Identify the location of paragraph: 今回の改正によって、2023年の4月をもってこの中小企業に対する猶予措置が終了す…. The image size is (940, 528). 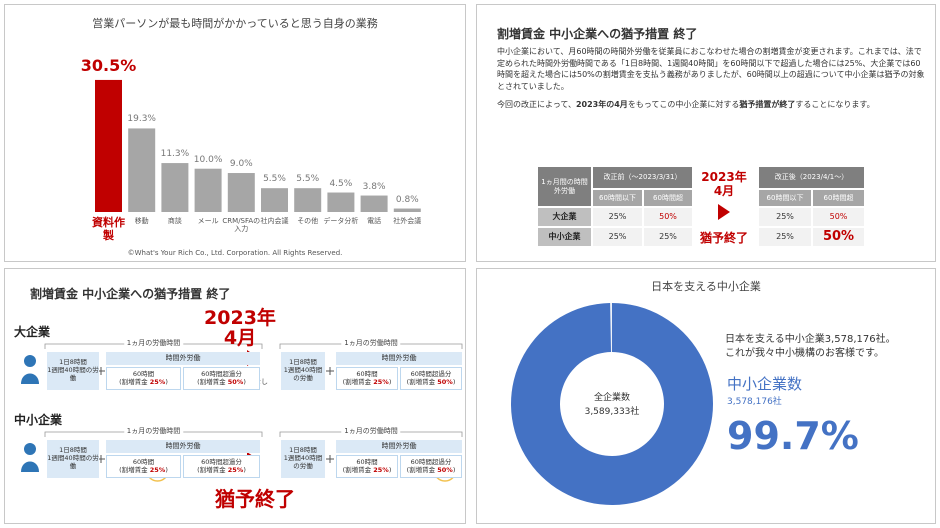
(711, 105).